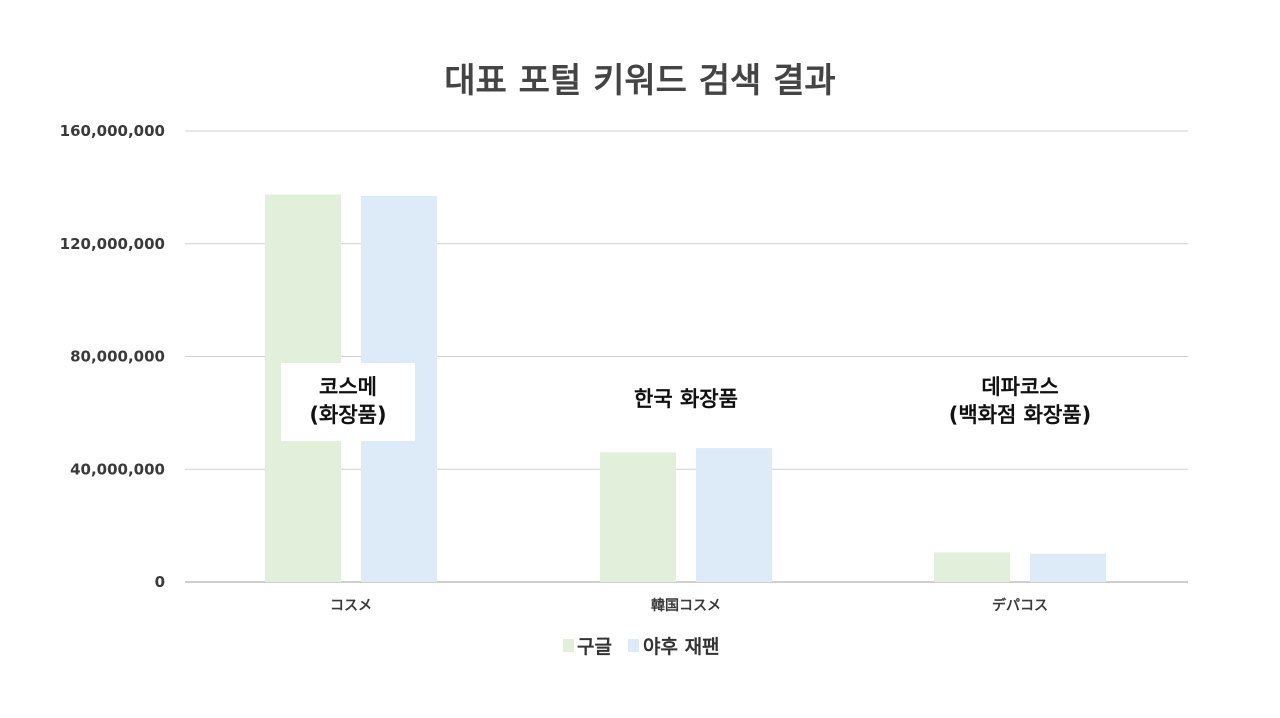 The image size is (1280, 718). Describe the element at coordinates (641, 647) in the screenshot. I see `legend: 구글 야후 재팬` at that location.